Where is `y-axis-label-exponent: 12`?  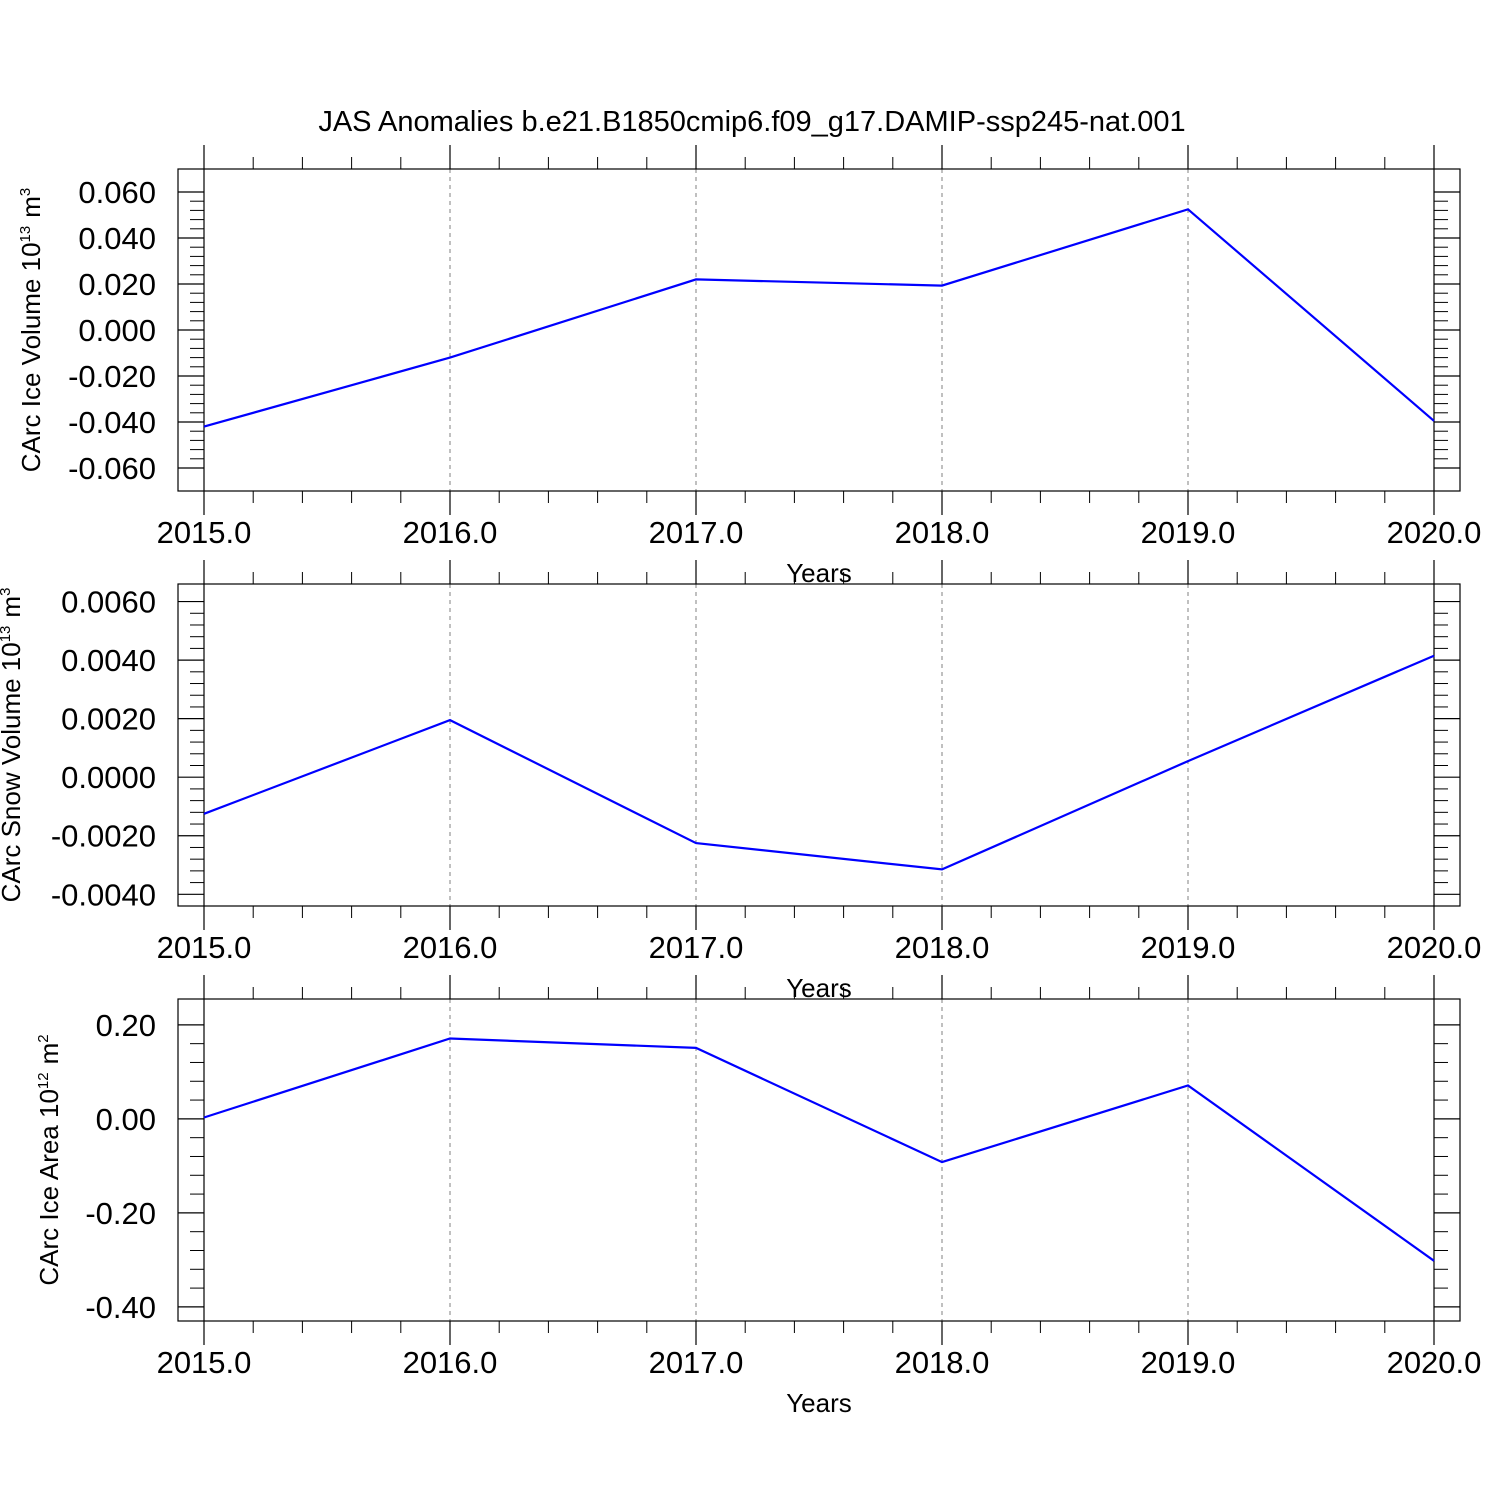
y-axis-label-exponent: 12 is located at coordinates (43, 1080).